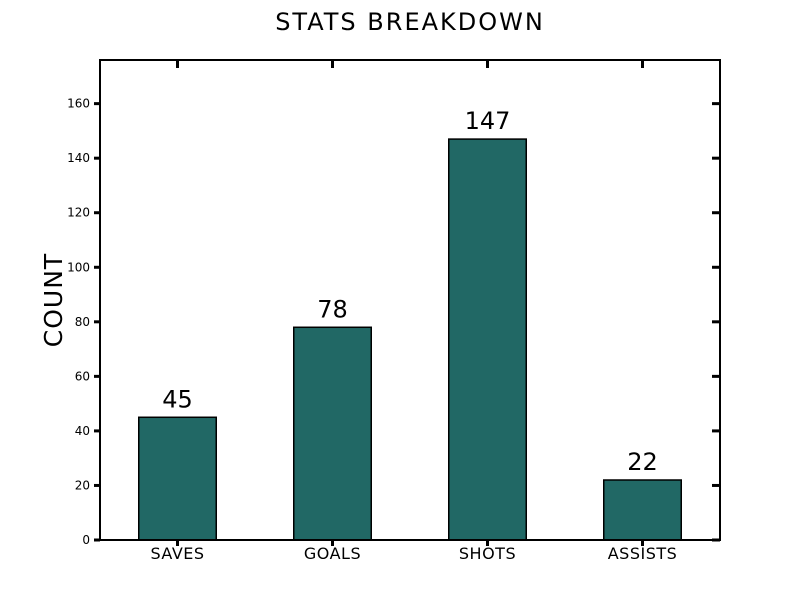 This screenshot has width=800, height=600. Describe the element at coordinates (78, 158) in the screenshot. I see `y-tick-label: 140` at that location.